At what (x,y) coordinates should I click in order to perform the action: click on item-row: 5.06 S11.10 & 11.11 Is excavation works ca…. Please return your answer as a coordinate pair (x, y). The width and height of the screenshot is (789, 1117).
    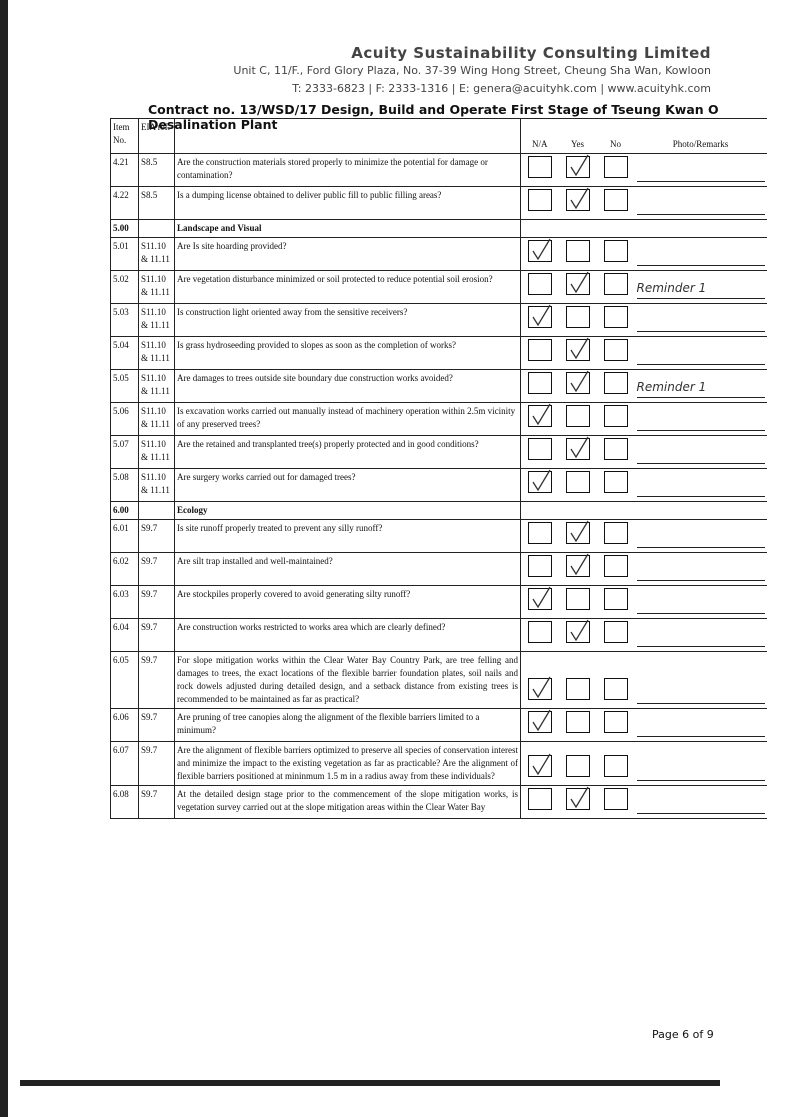
    Looking at the image, I should click on (438, 419).